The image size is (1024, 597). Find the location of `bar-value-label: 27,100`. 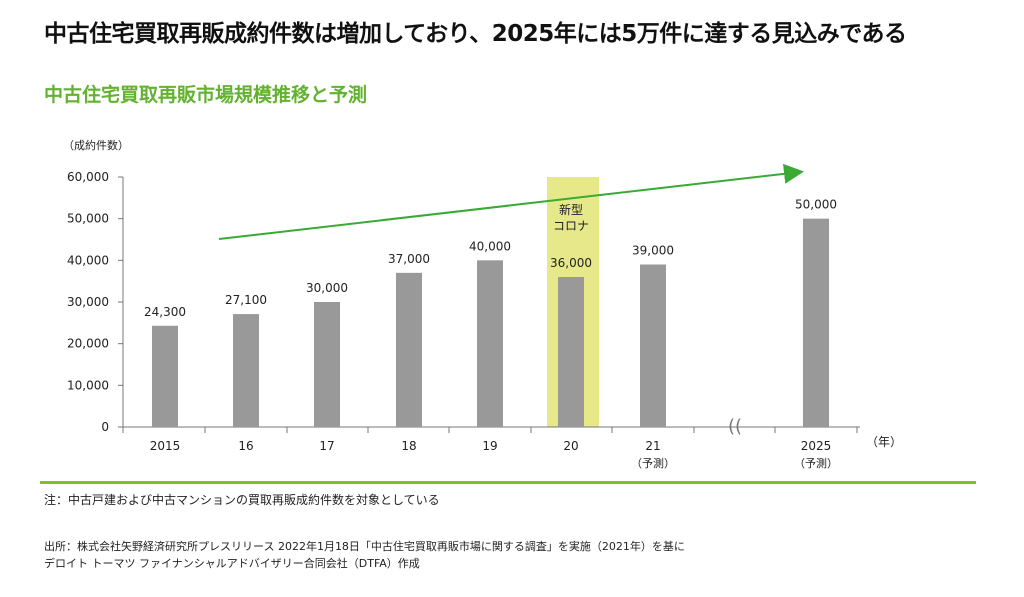

bar-value-label: 27,100 is located at coordinates (246, 300).